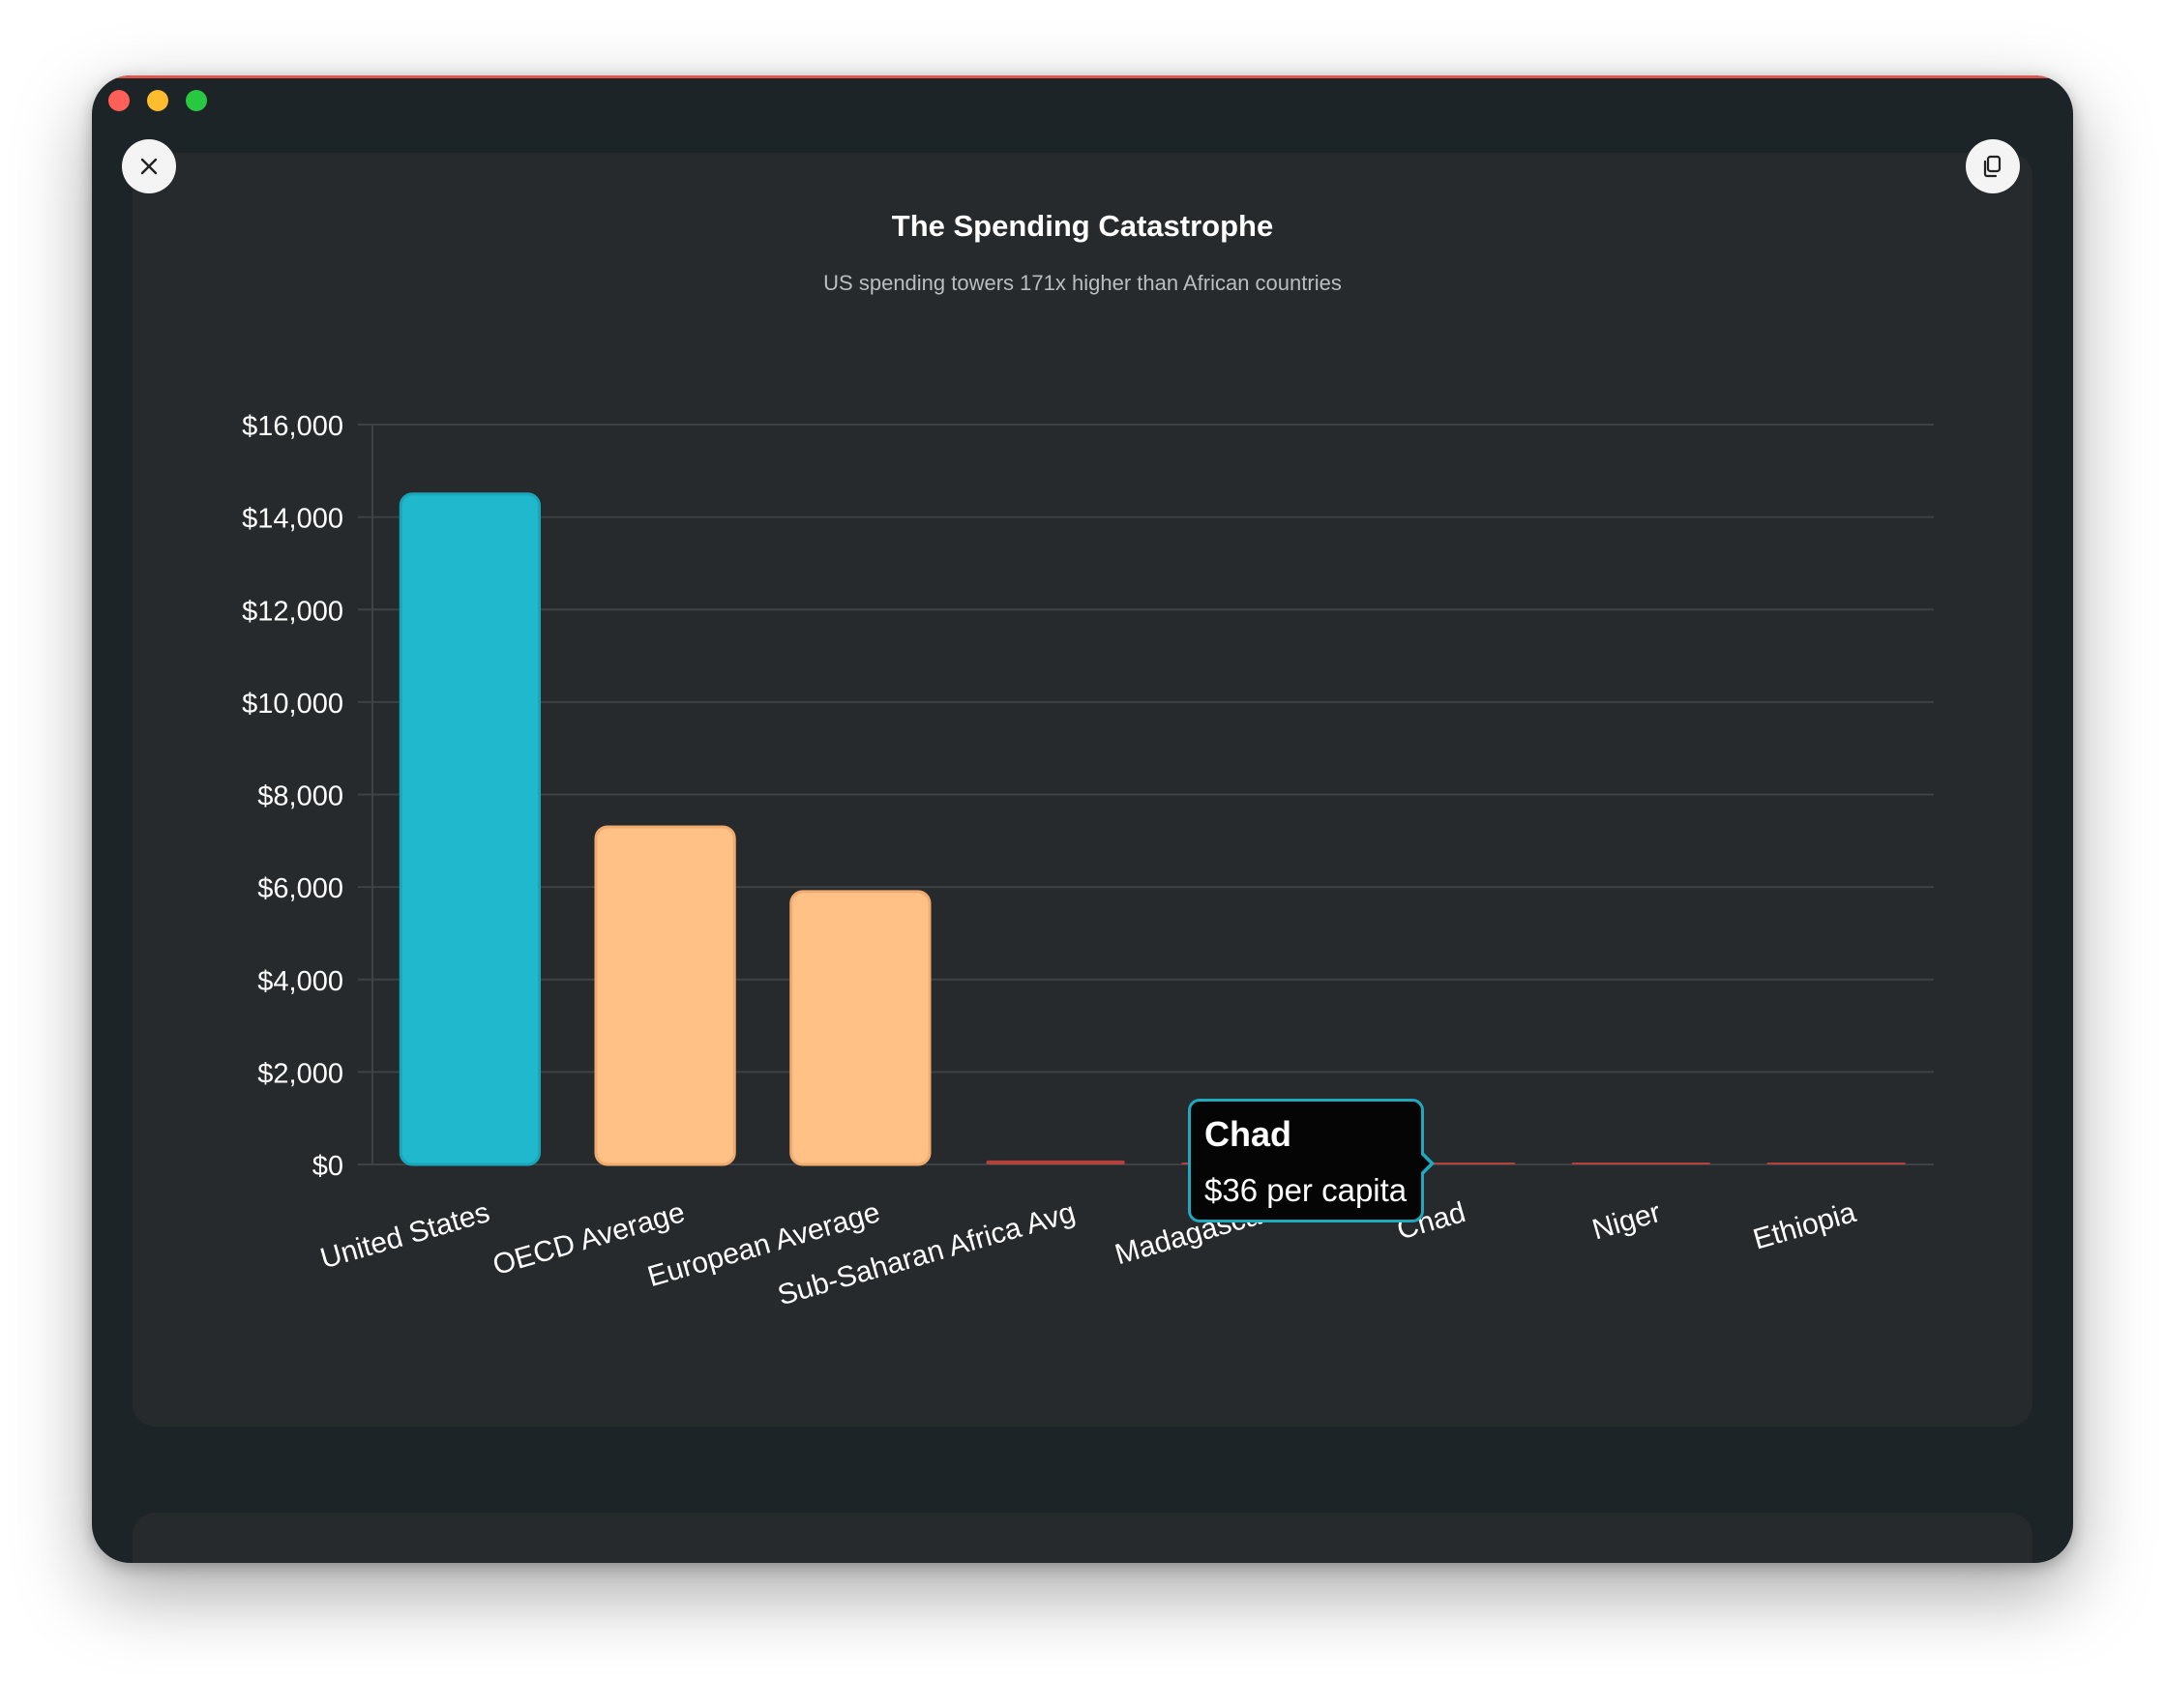  I want to click on bar-united-states, so click(470, 829).